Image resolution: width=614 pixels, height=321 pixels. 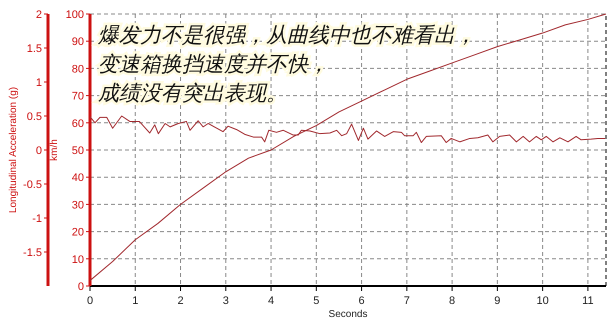 What do you see at coordinates (78, 151) in the screenshot?
I see `y2-tick-label: 50` at bounding box center [78, 151].